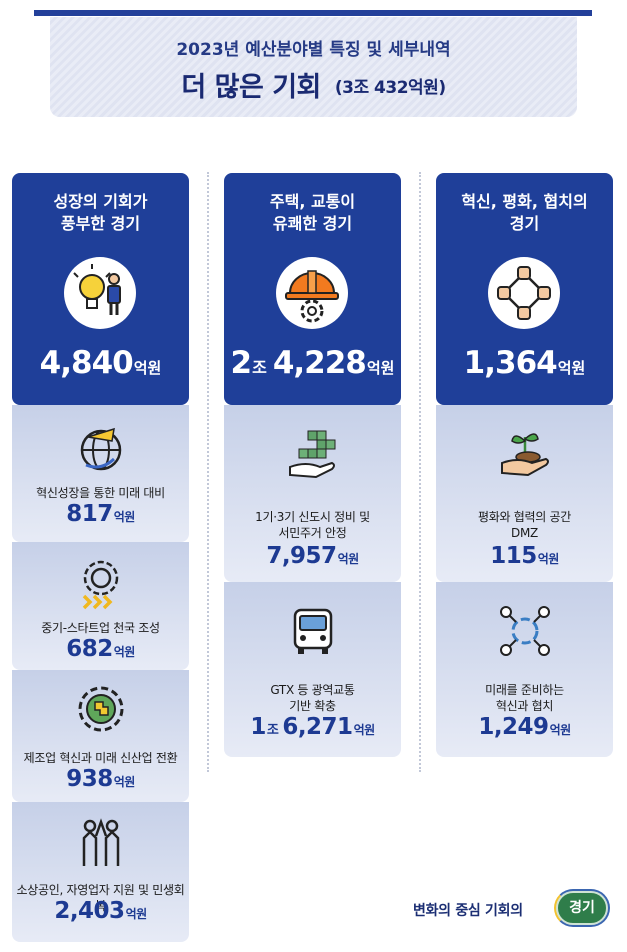  Describe the element at coordinates (100, 212) in the screenshot. I see `category-title: 성장의 기회가 풍부한 경기` at that location.